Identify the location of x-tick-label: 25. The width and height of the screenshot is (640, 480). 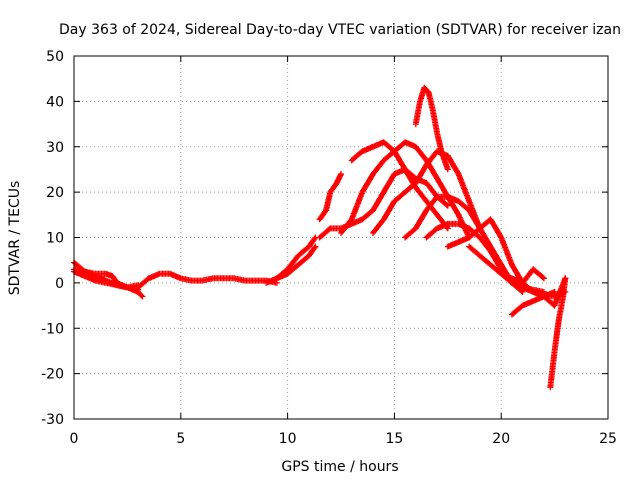
(608, 439).